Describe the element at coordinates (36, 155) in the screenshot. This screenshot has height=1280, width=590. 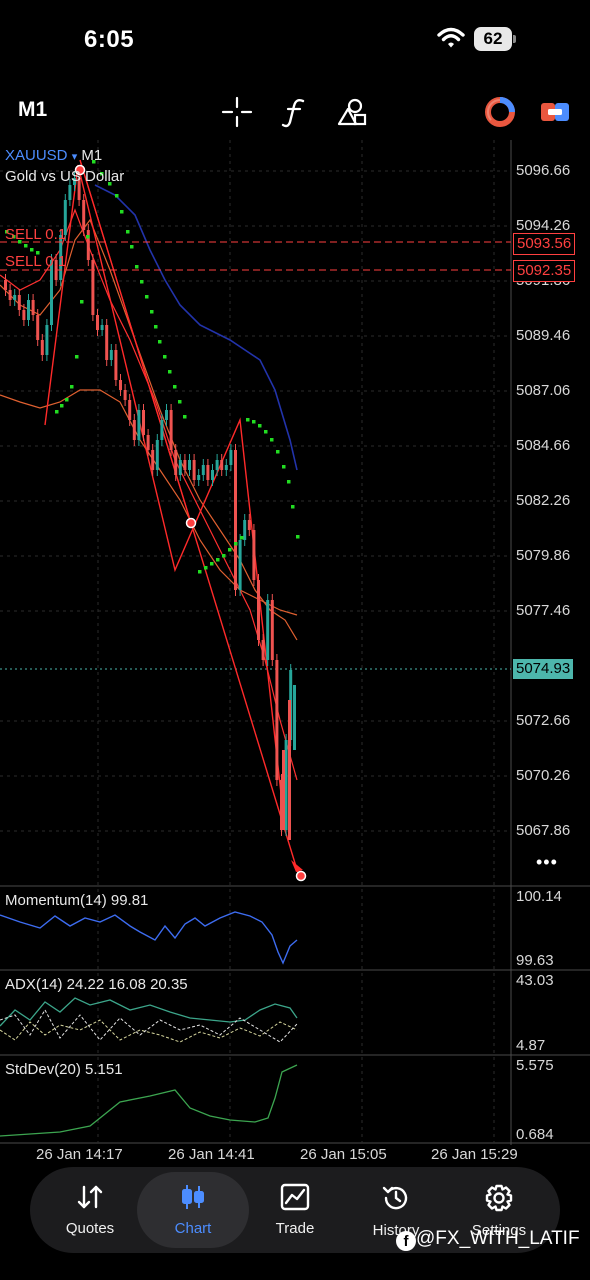
I see `symbol-label: XAUUSD` at that location.